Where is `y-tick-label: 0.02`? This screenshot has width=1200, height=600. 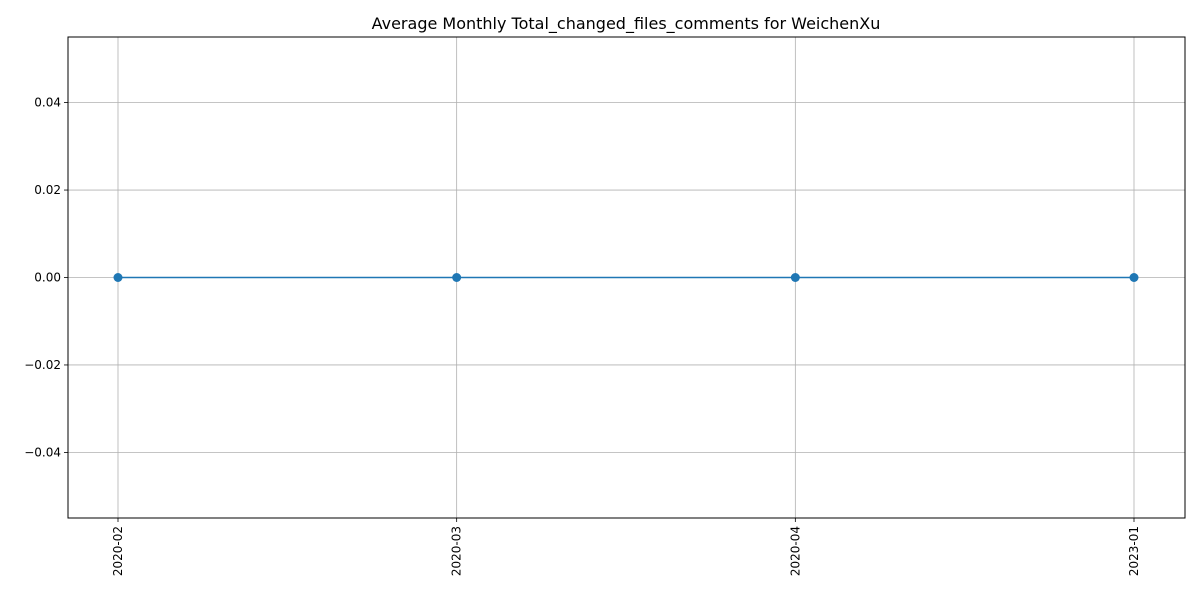
y-tick-label: 0.02 is located at coordinates (47, 190).